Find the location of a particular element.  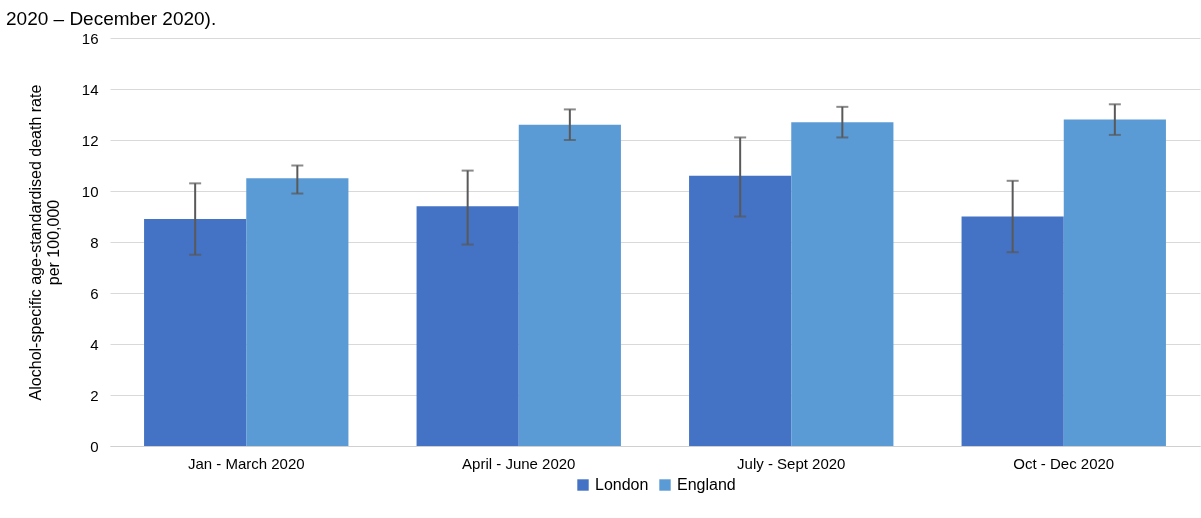

y-tick-label: 12 is located at coordinates (90, 140).